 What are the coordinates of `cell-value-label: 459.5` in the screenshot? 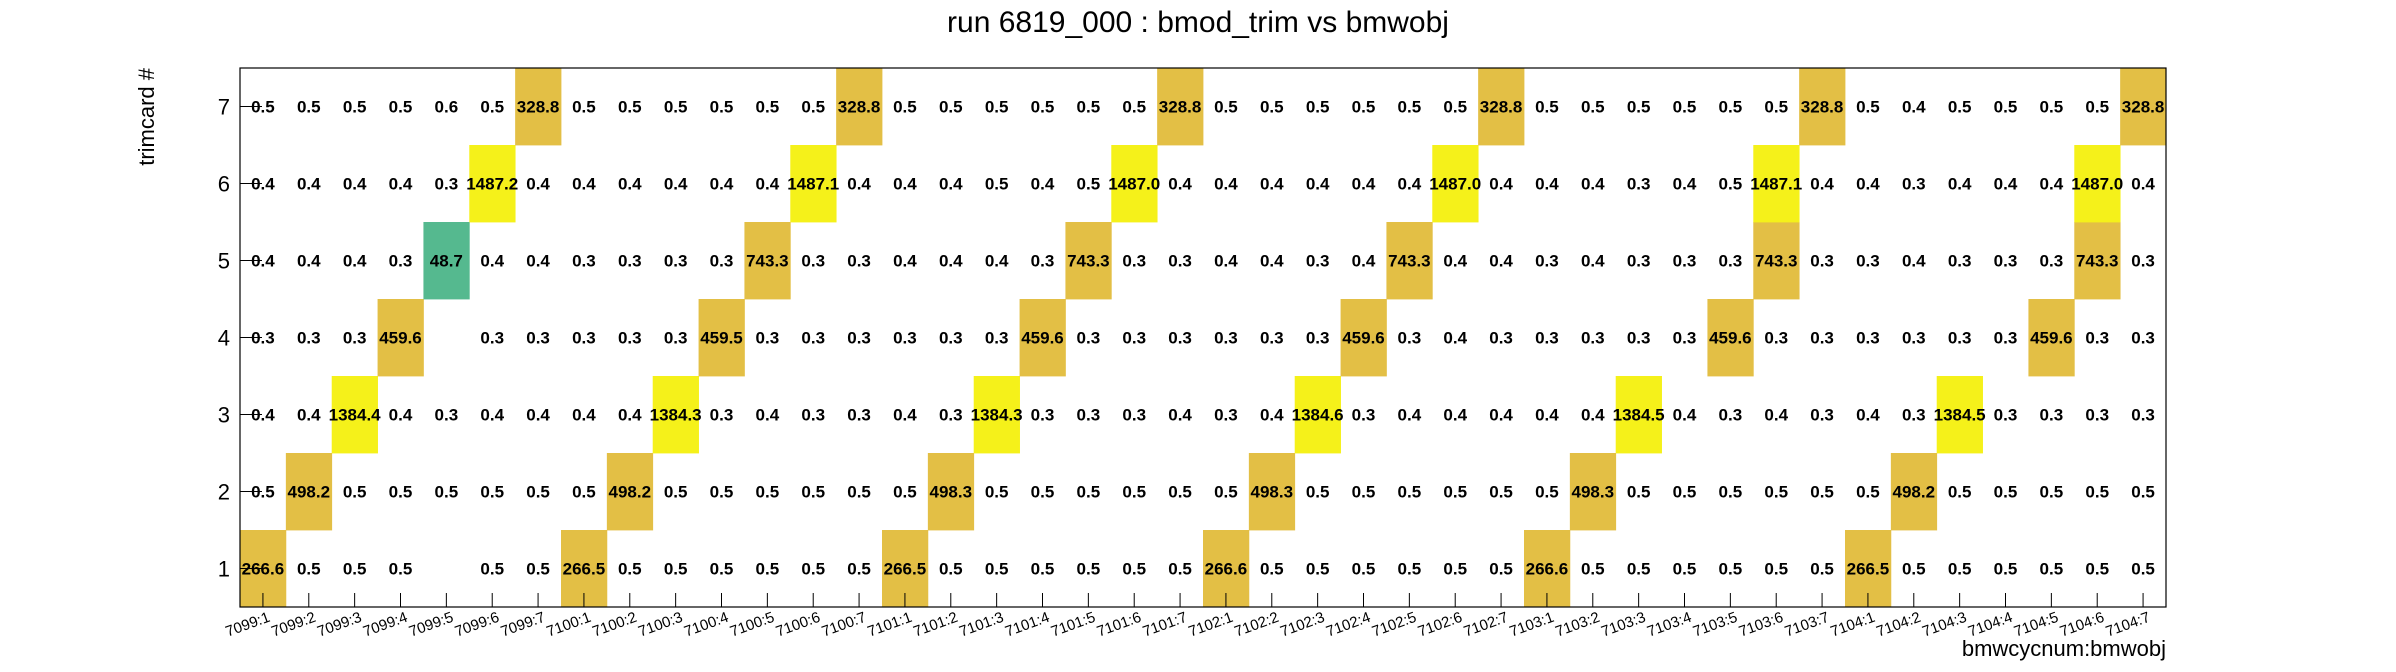 It's located at (721, 338).